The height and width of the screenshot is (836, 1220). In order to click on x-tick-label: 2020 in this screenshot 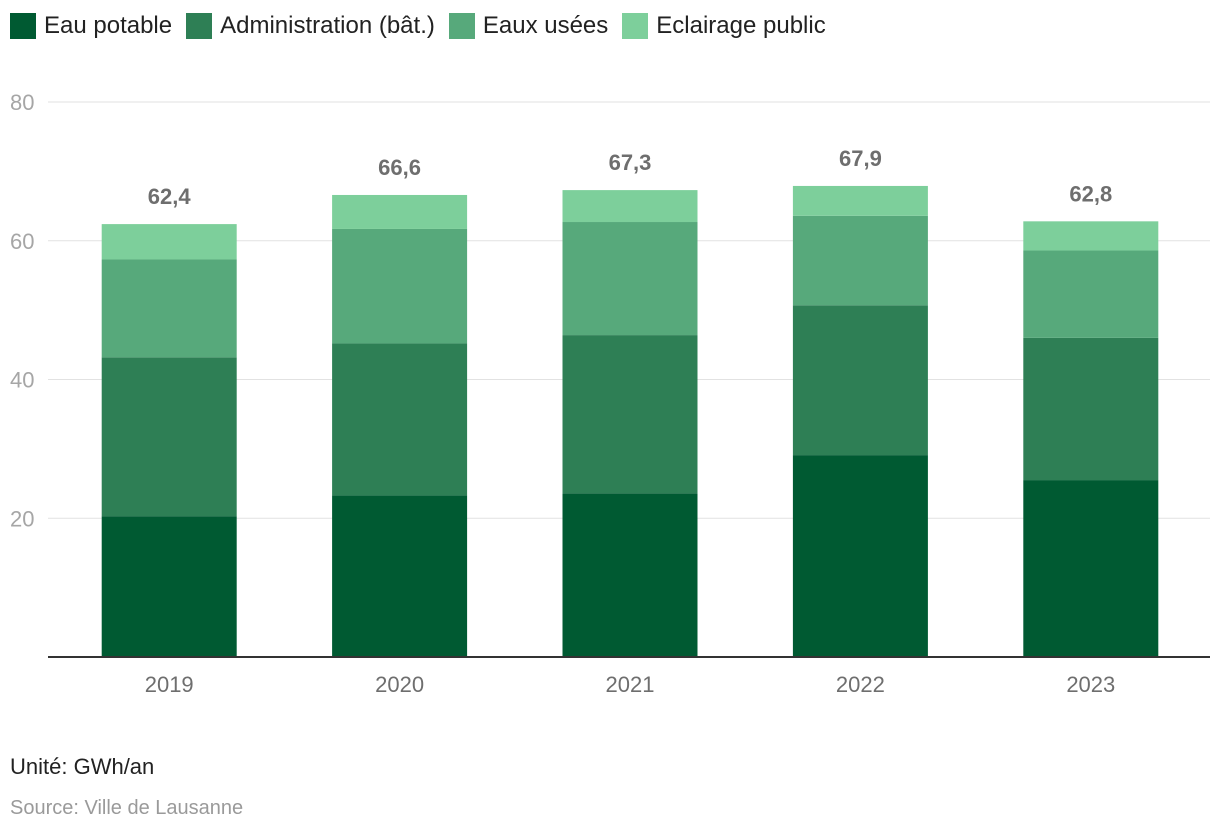, I will do `click(399, 684)`.